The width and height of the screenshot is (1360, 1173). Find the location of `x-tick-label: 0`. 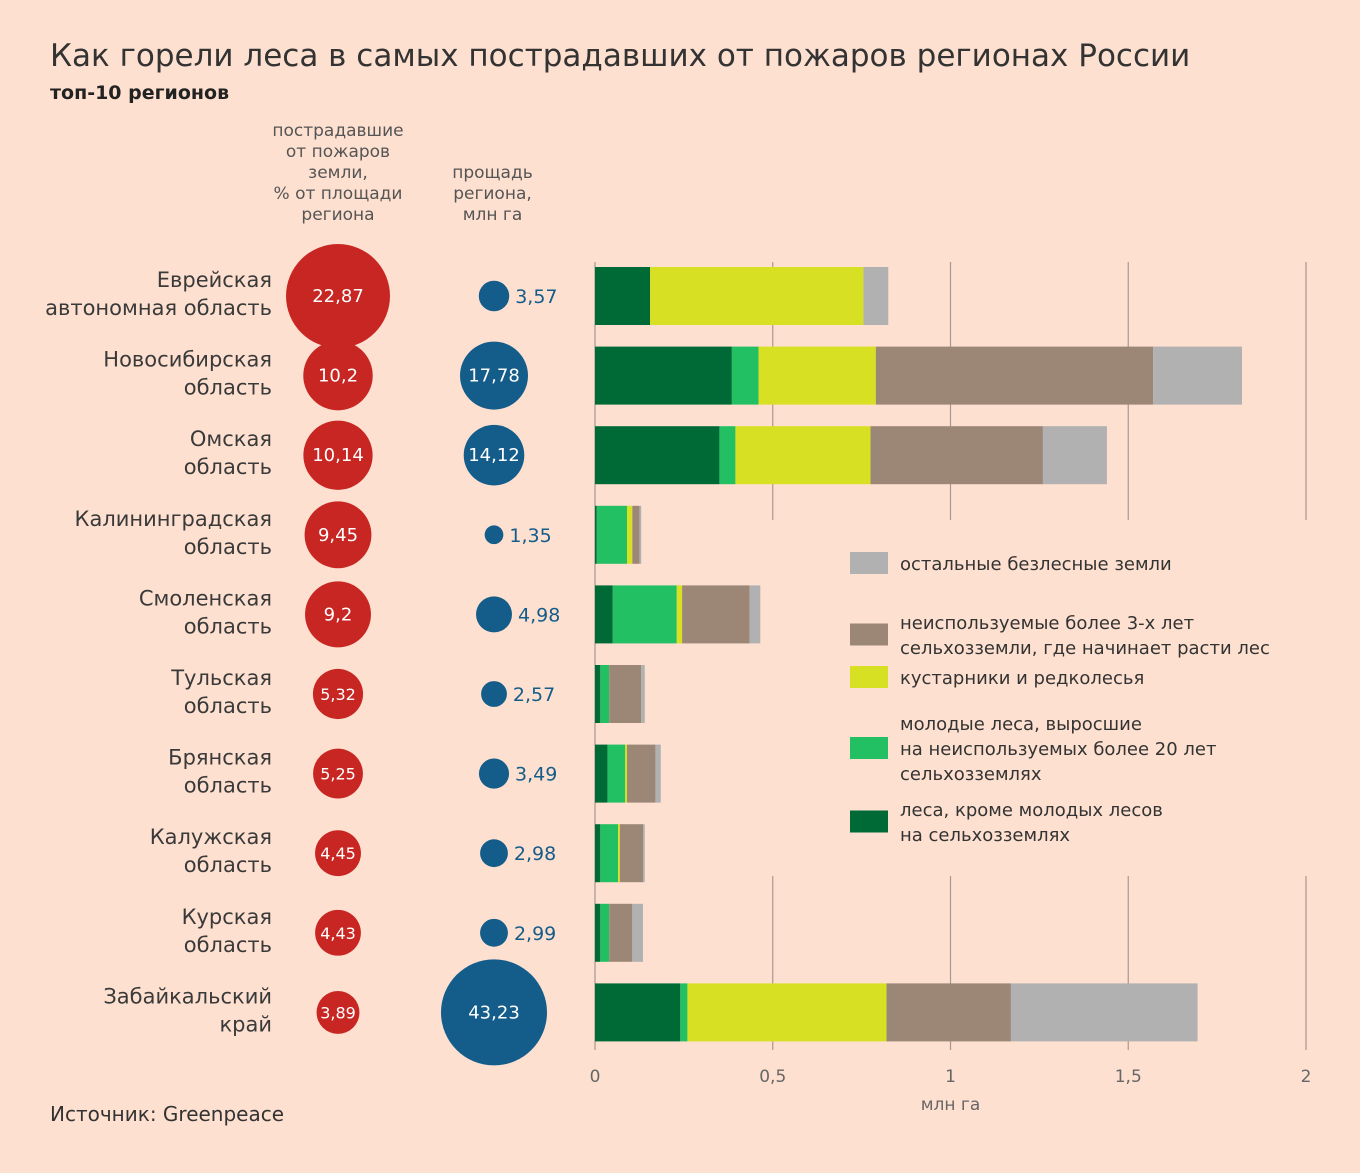

x-tick-label: 0 is located at coordinates (595, 1077).